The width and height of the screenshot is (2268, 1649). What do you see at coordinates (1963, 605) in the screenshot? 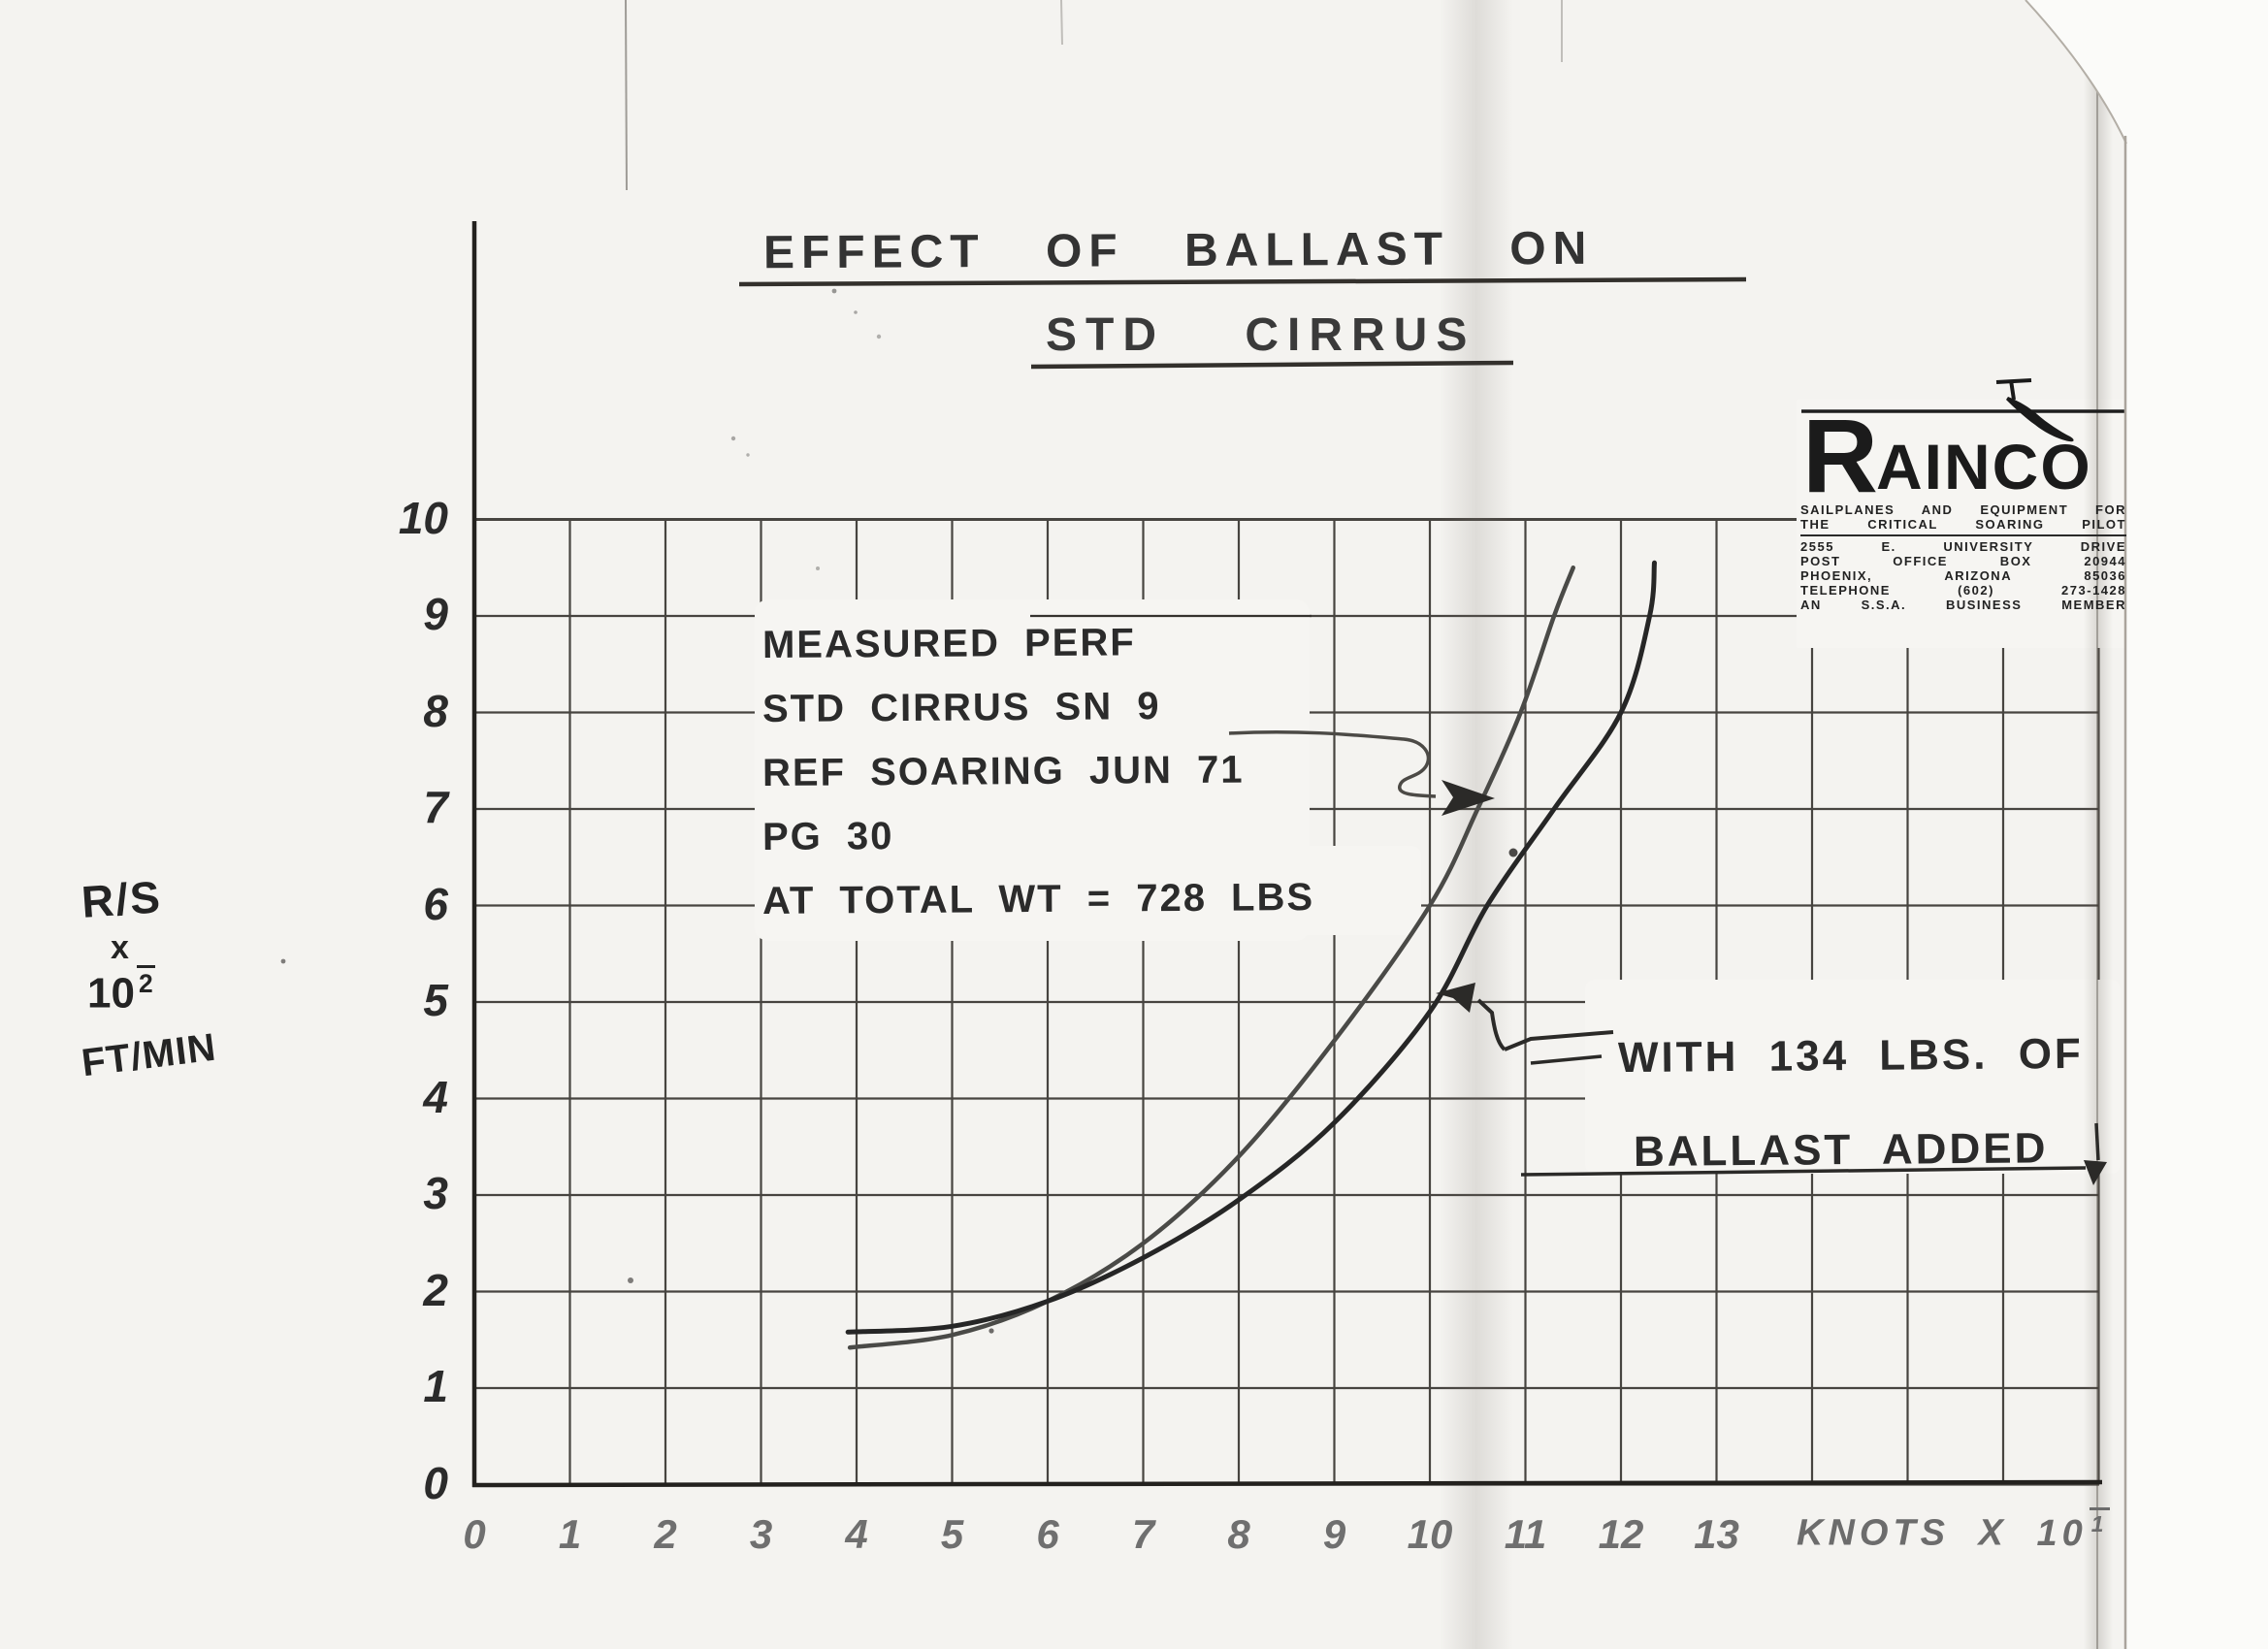
I see `logo-address-5: AN S.S.A. BUSINESS MEMBER` at bounding box center [1963, 605].